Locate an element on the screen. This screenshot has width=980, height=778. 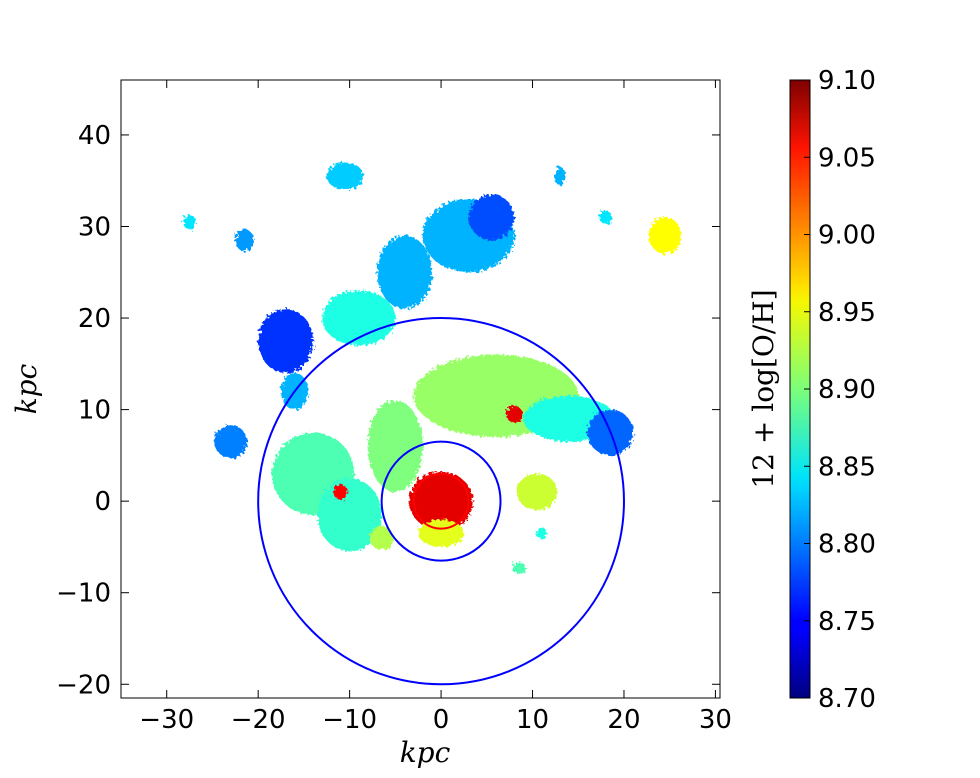
circle-r3 is located at coordinates (441, 501).